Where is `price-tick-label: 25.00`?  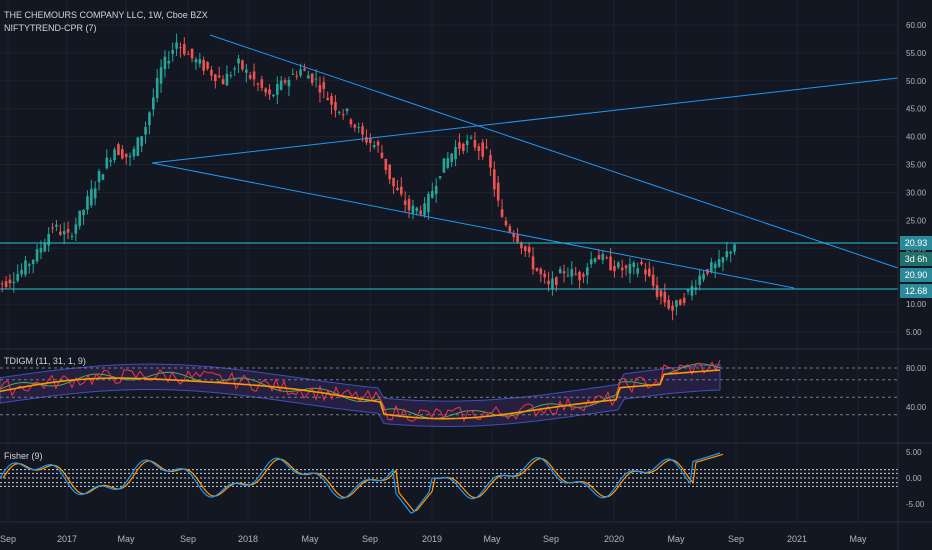 price-tick-label: 25.00 is located at coordinates (916, 220).